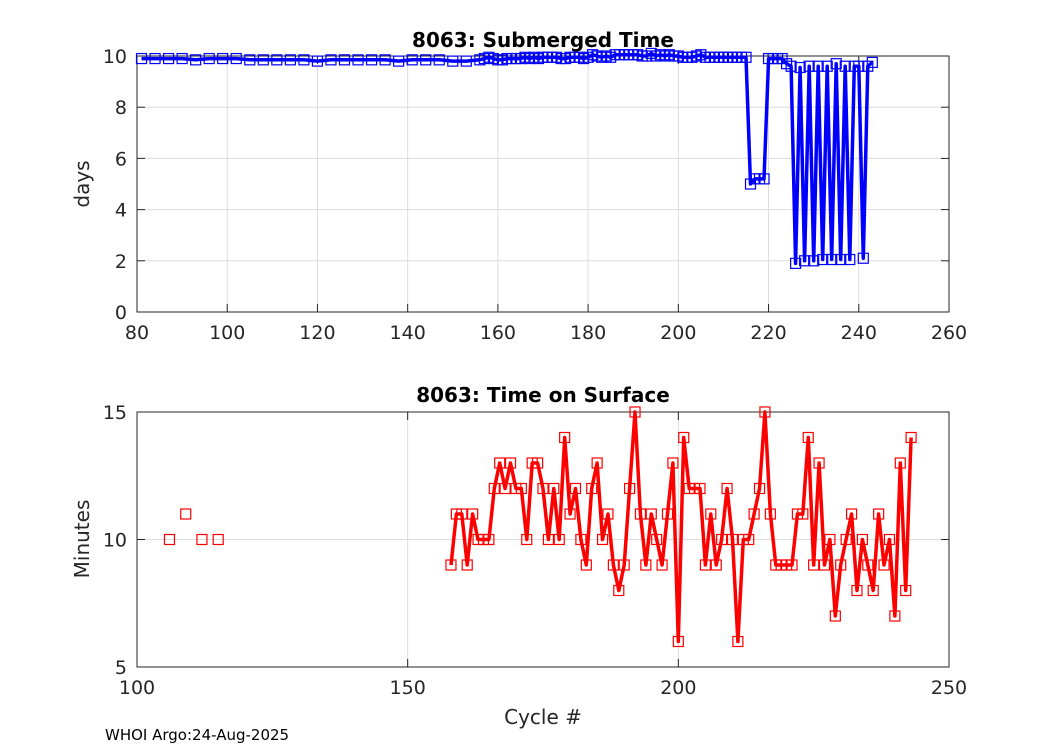 This screenshot has width=1050, height=750. Describe the element at coordinates (408, 333) in the screenshot. I see `x-tick-label: 140` at that location.